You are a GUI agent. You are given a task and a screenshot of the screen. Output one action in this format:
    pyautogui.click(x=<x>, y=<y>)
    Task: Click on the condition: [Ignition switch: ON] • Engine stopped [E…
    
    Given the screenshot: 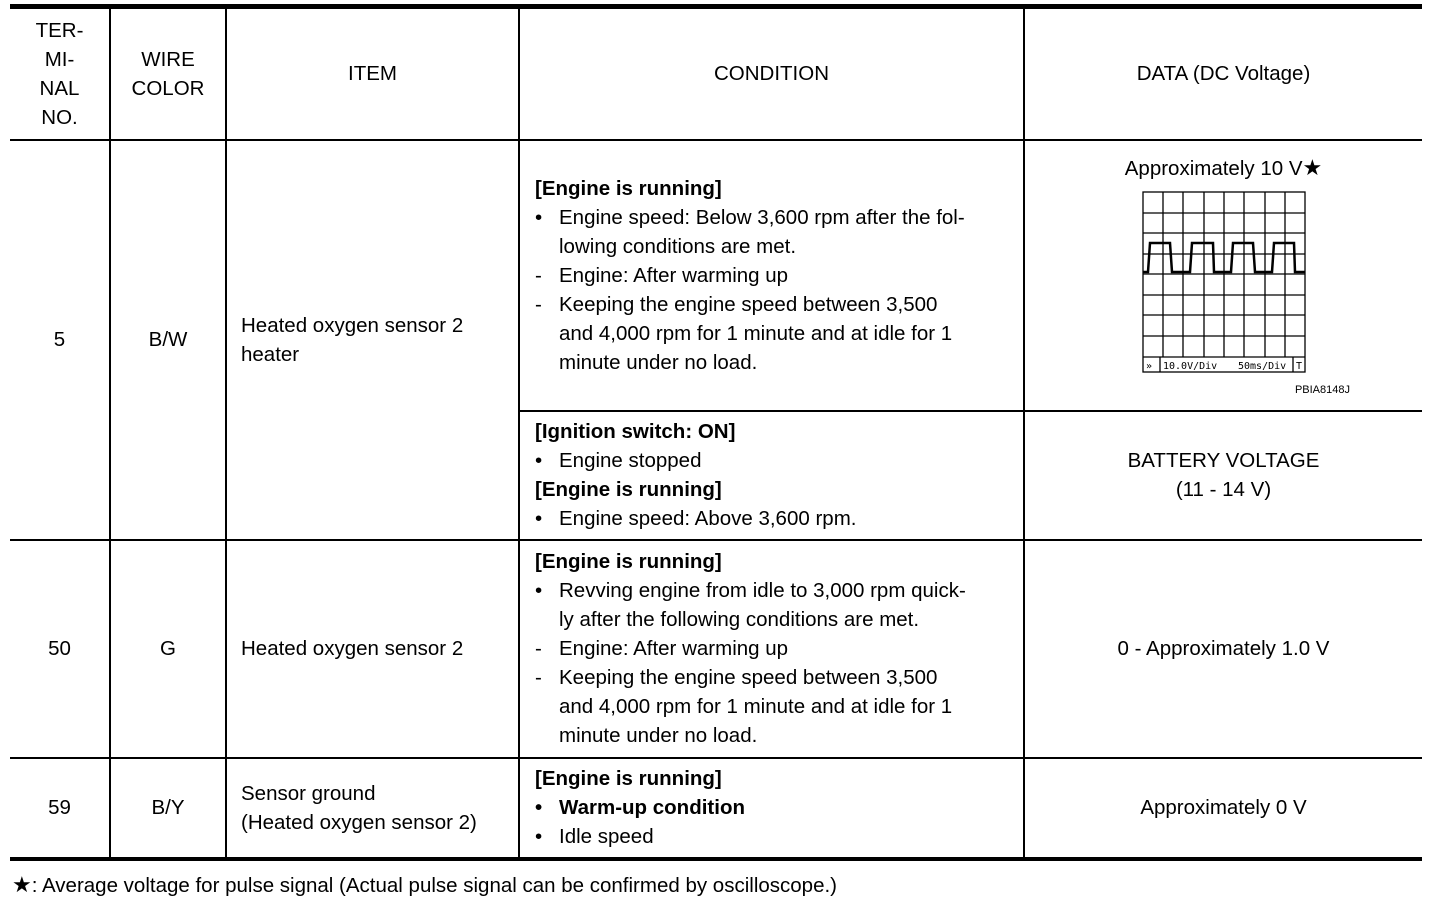 What is the action you would take?
    pyautogui.click(x=772, y=475)
    